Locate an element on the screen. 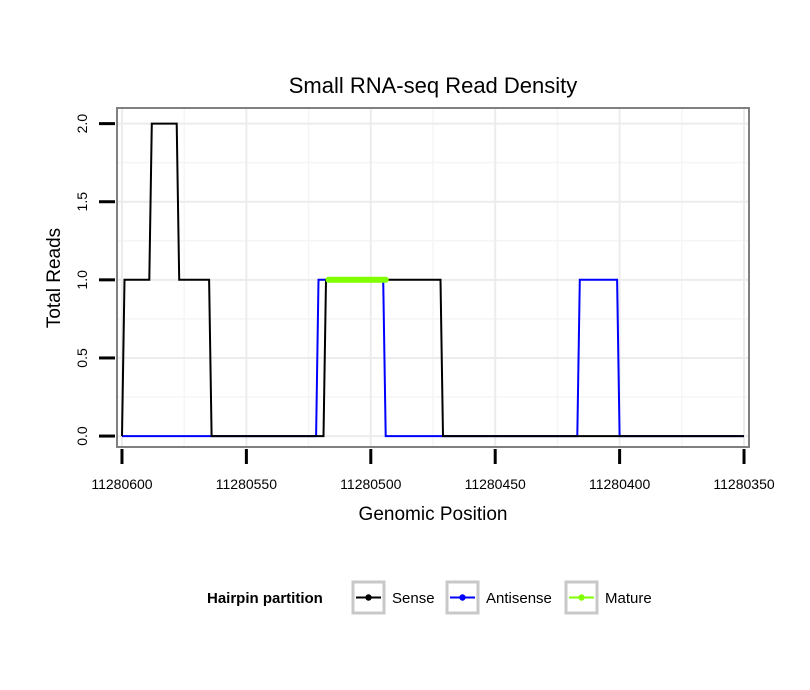  y-axis-title: Total Reads is located at coordinates (54, 278).